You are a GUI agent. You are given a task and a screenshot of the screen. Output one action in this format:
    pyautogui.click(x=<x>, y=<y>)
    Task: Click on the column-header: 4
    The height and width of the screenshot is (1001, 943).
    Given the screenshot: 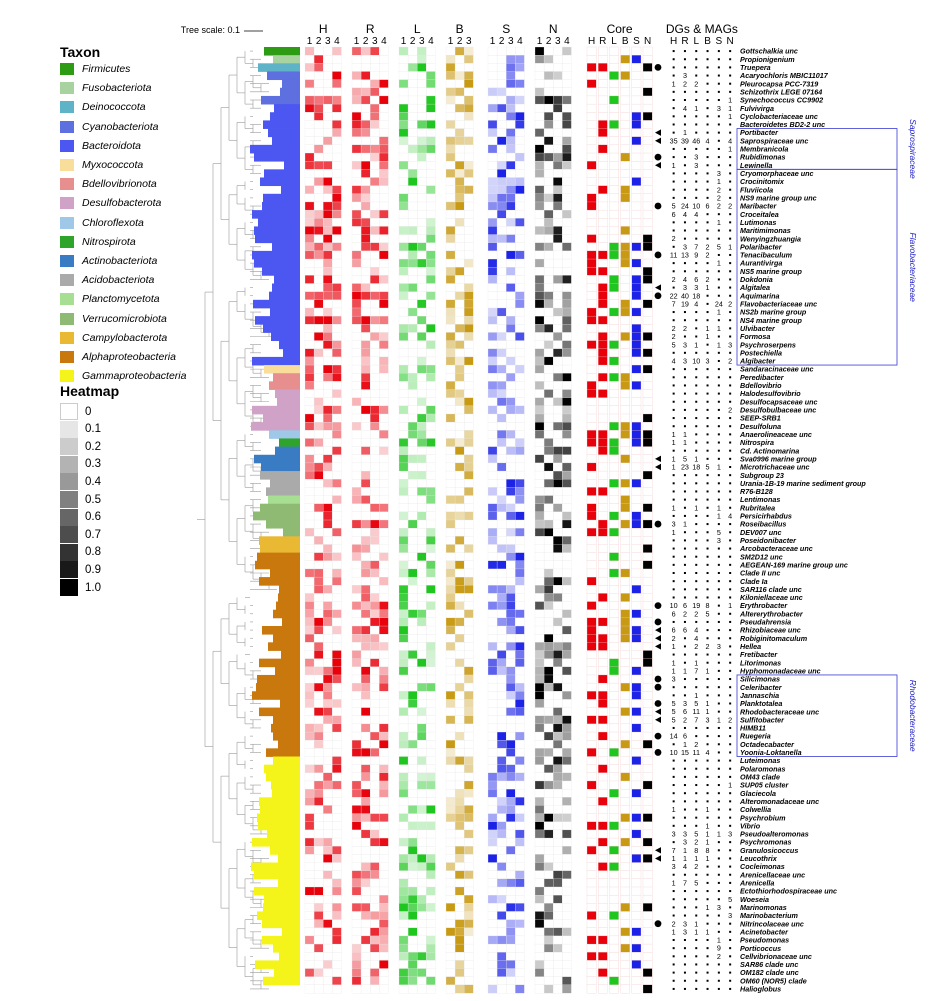 What is the action you would take?
    pyautogui.click(x=337, y=41)
    